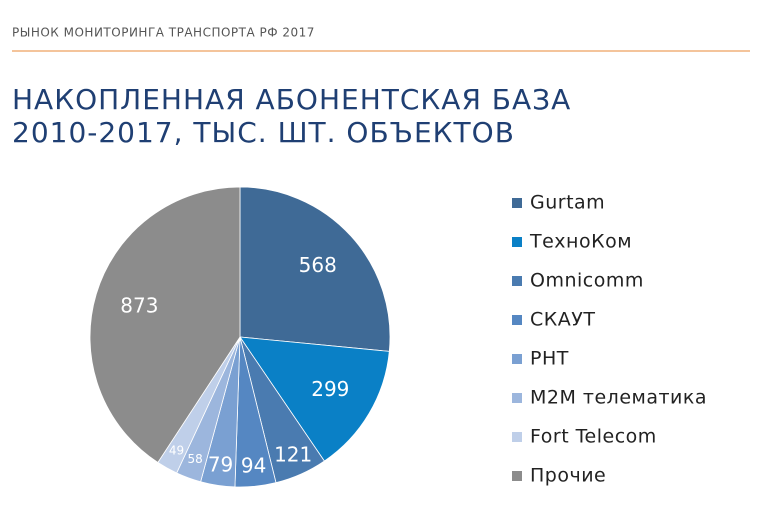 The image size is (758, 506). Describe the element at coordinates (318, 265) in the screenshot. I see `data-label: 568` at that location.